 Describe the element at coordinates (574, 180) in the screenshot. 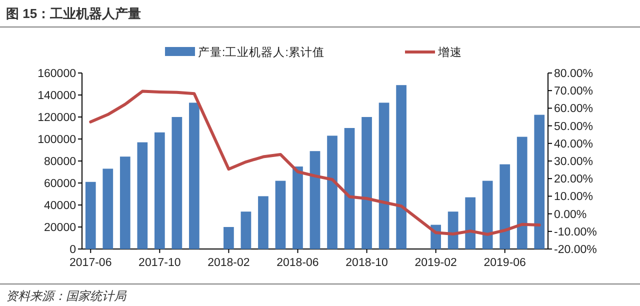

I see `y2-tick-label: 20.00%` at that location.